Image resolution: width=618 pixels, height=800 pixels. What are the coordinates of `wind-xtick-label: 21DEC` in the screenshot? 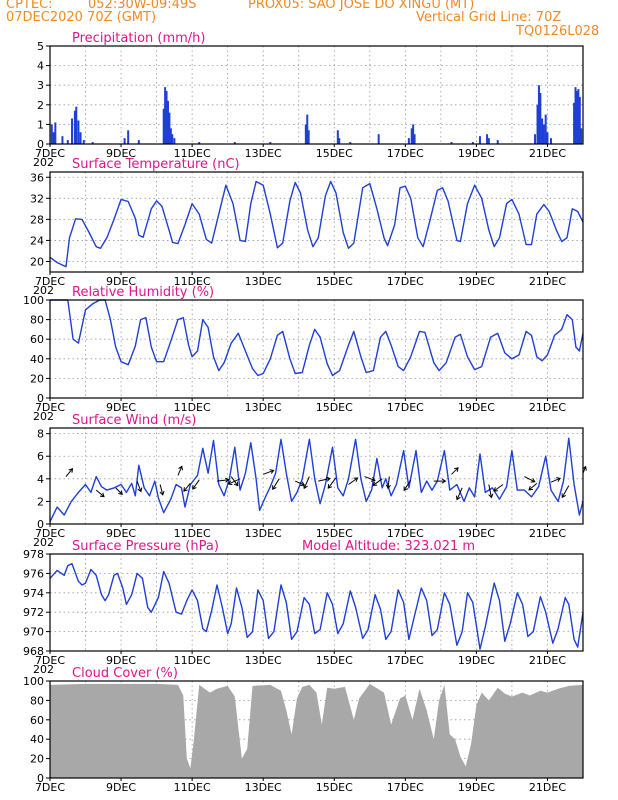 It's located at (547, 533).